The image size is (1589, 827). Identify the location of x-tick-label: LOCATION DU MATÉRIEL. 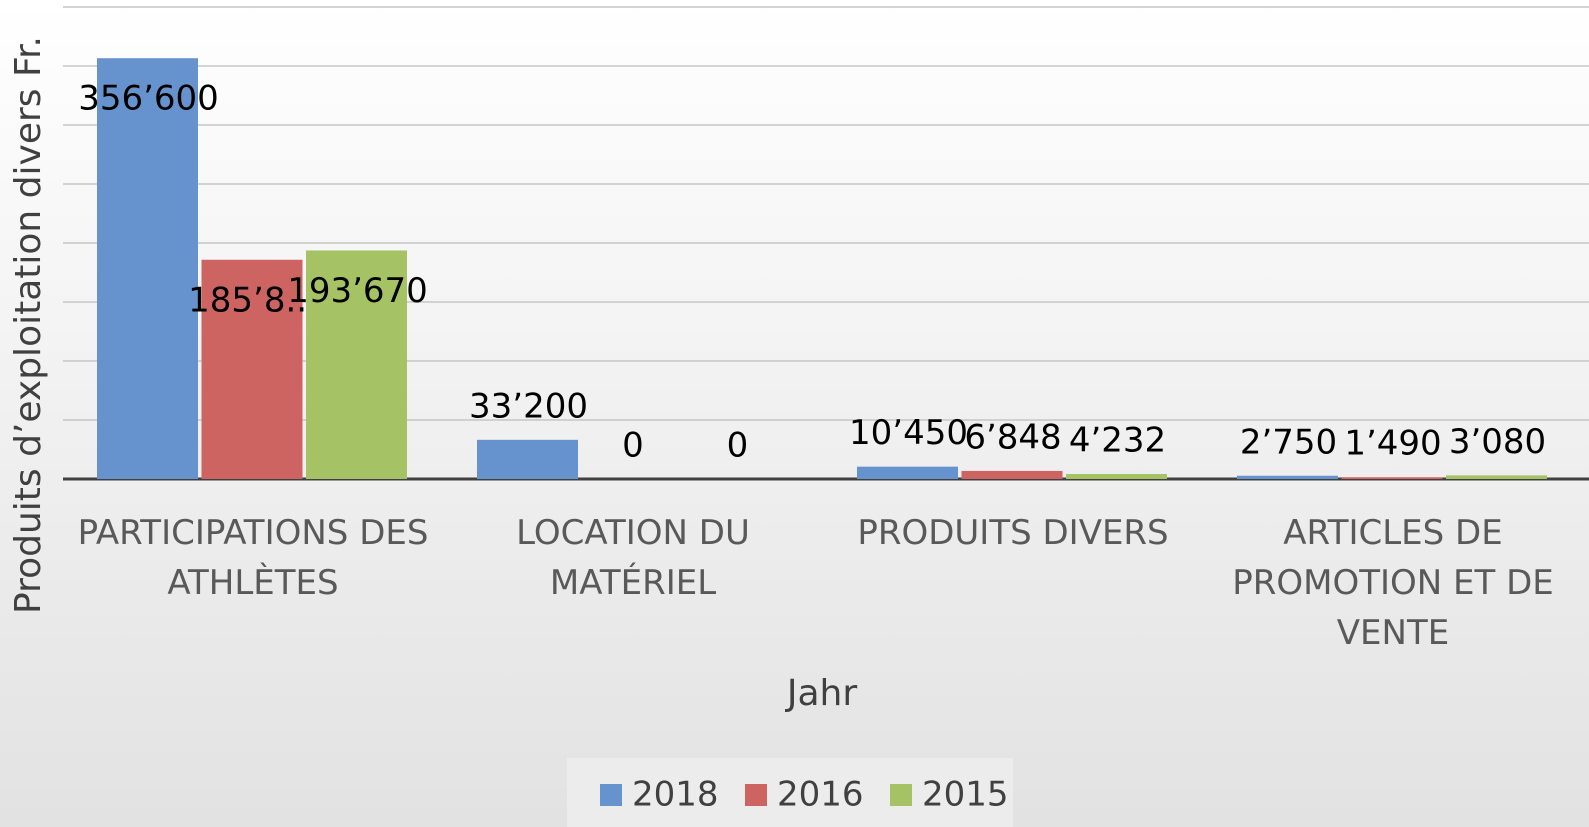
(633, 558).